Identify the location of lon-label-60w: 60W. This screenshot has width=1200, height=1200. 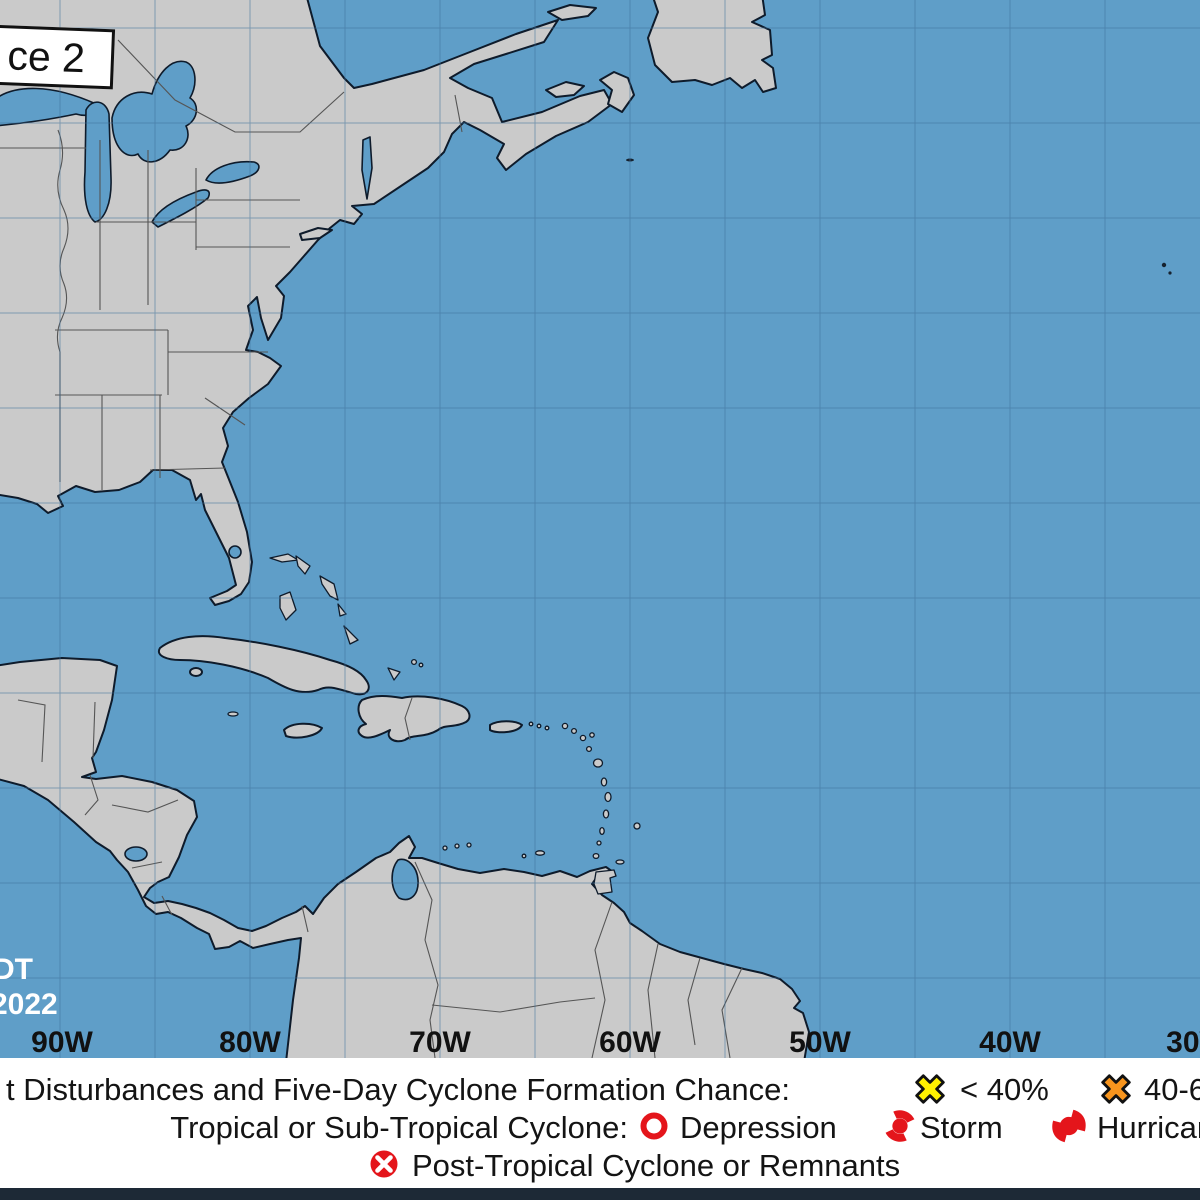
(630, 1042).